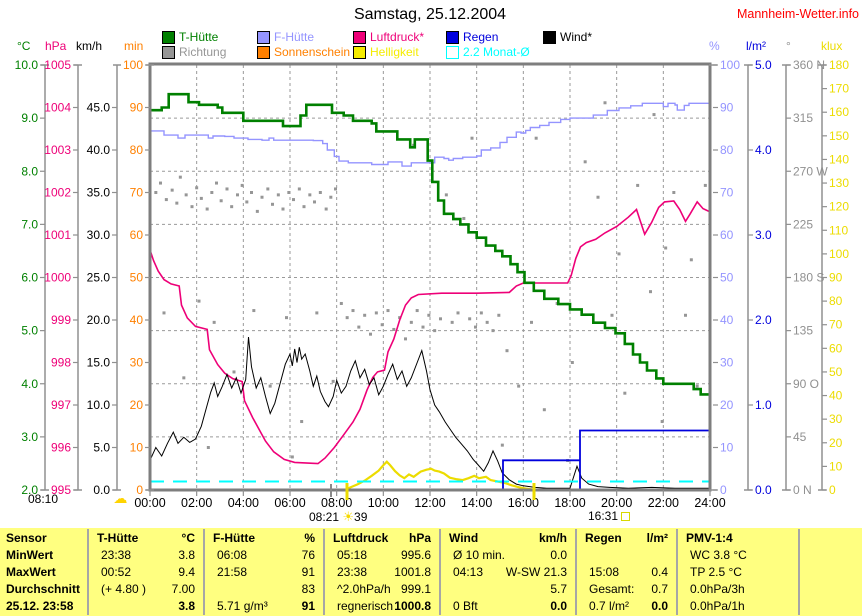 Image resolution: width=862 pixels, height=616 pixels. Describe the element at coordinates (308, 572) in the screenshot. I see `table-value: 91` at that location.